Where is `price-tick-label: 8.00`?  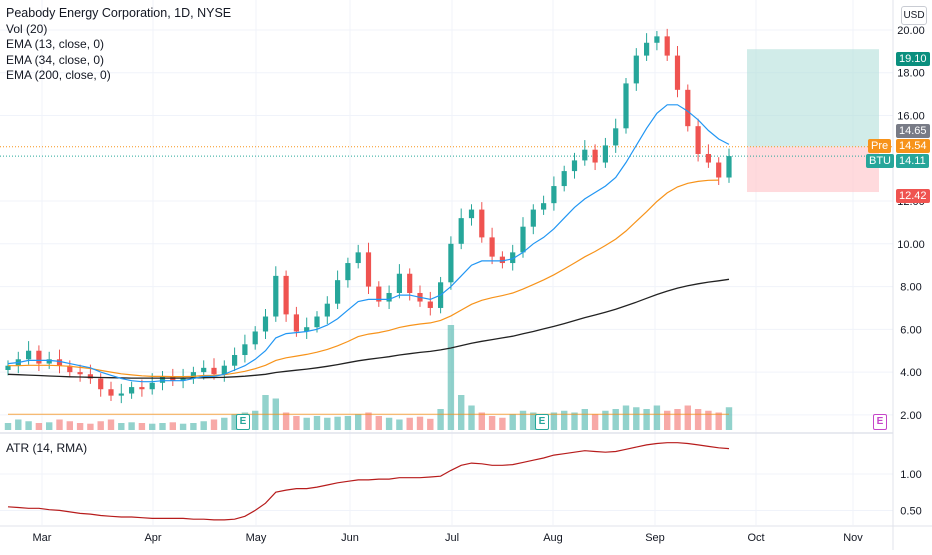
price-tick-label: 8.00 is located at coordinates (910, 288).